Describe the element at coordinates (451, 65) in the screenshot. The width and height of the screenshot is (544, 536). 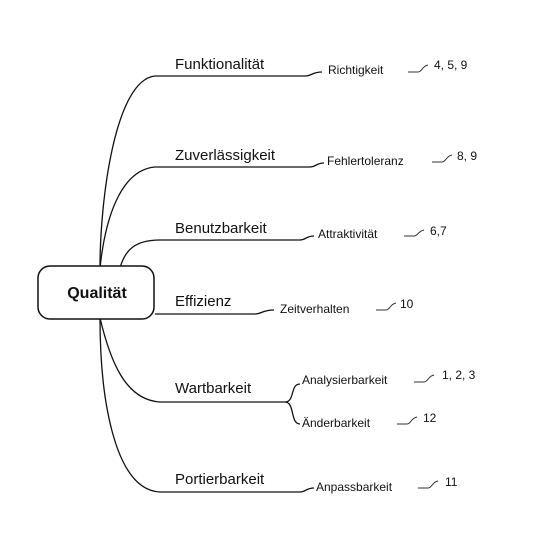
I see `note-richtigkeit: 4, 5, 9` at that location.